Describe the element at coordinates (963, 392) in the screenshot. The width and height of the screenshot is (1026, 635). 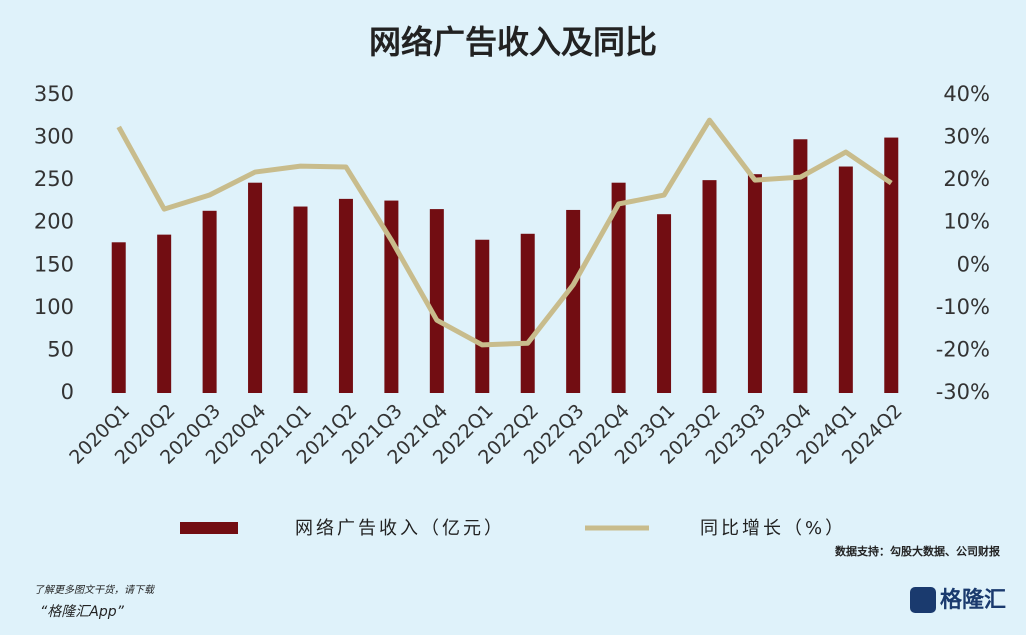
I see `y2-tick-label: -30%` at that location.